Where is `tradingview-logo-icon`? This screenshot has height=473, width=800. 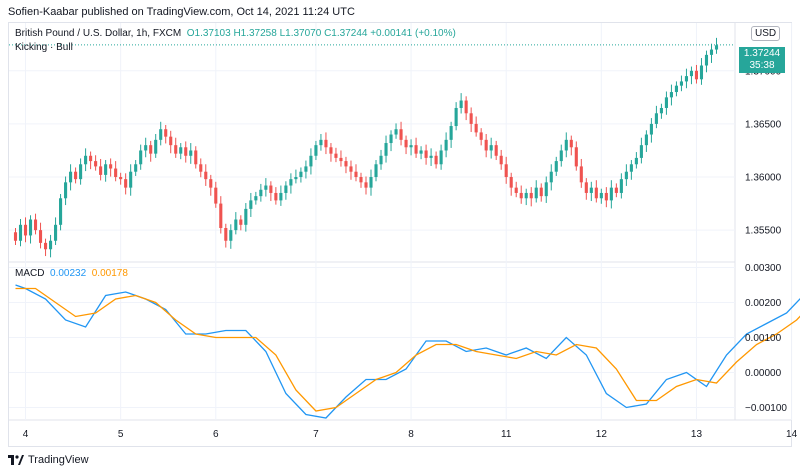 tradingview-logo-icon is located at coordinates (16, 460).